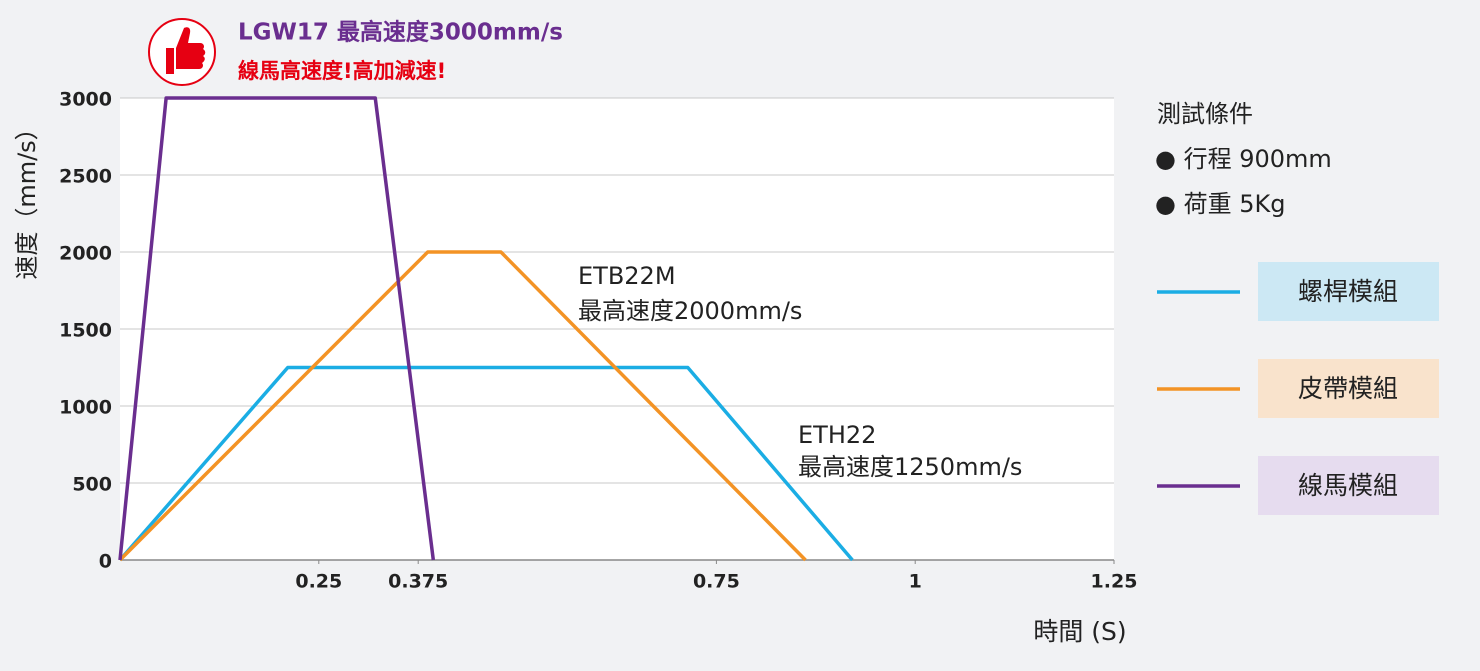 This screenshot has width=1480, height=671. What do you see at coordinates (85, 331) in the screenshot?
I see `y-tick-label: 1500` at bounding box center [85, 331].